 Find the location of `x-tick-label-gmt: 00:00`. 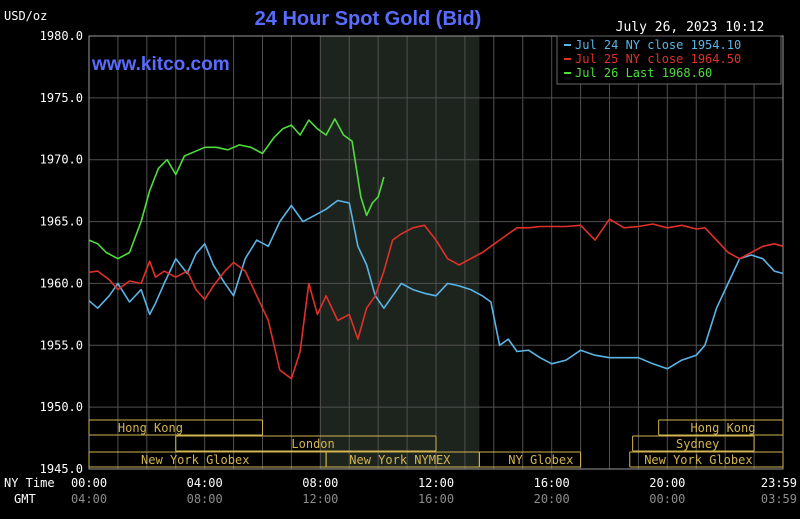

x-tick-label-gmt: 00:00 is located at coordinates (667, 499).